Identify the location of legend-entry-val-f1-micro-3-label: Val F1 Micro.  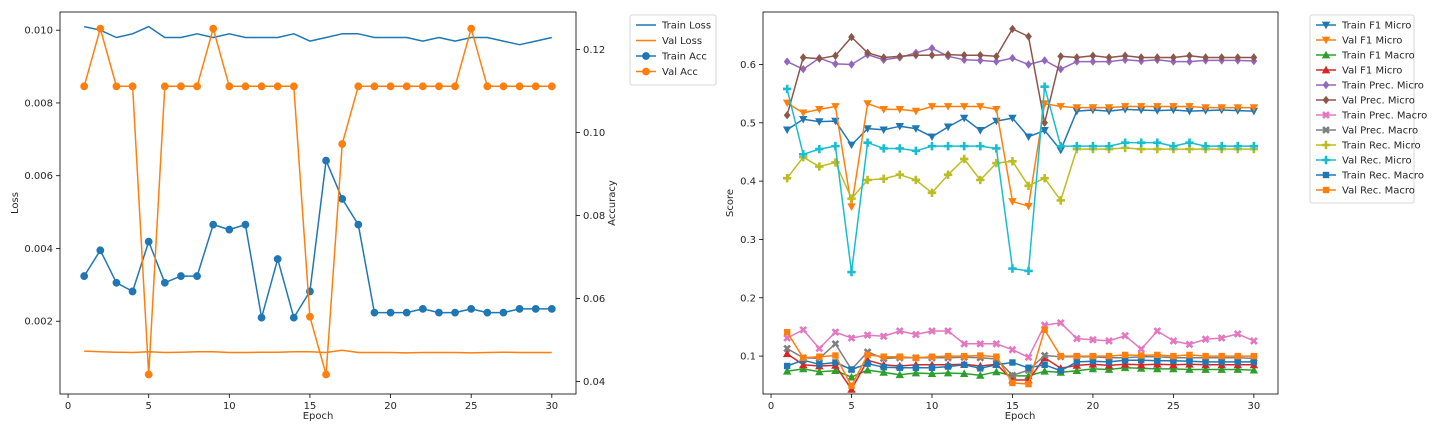
(1372, 71).